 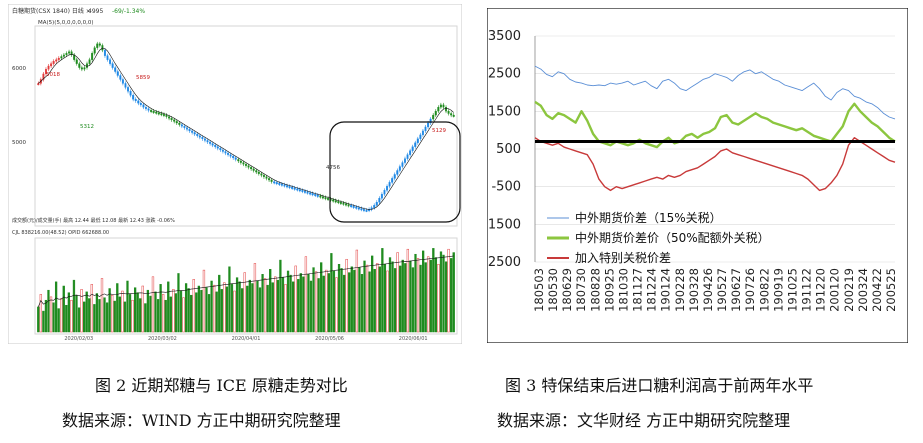 I want to click on right-xtick: 191025, so click(x=792, y=290).